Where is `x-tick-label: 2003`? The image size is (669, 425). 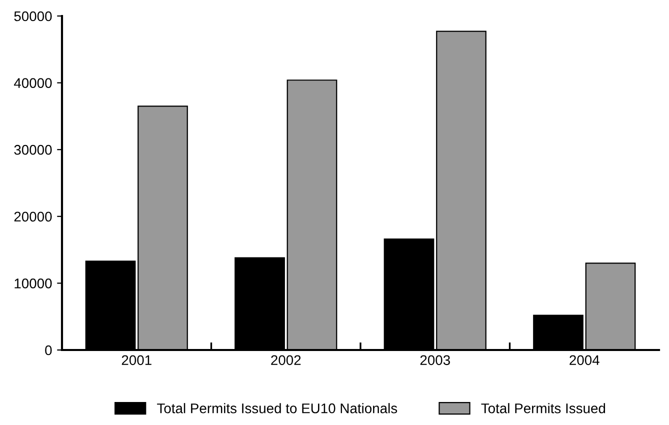
x-tick-label: 2003 is located at coordinates (435, 360).